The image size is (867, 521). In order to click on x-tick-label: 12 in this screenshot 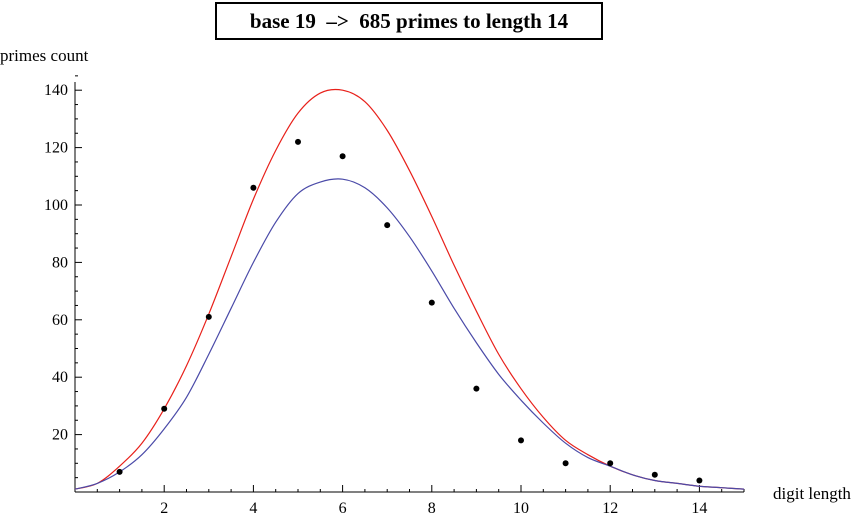, I will do `click(610, 508)`.